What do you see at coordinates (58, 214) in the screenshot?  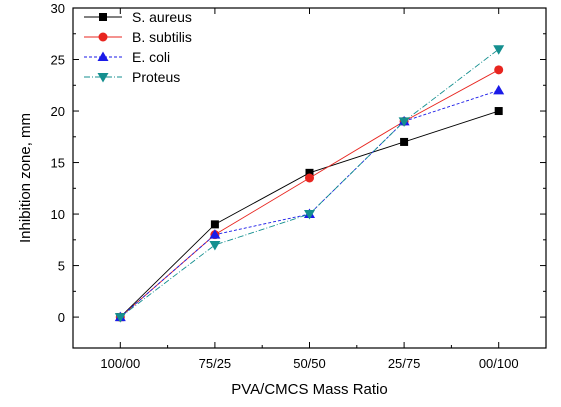 I see `y-tick-label: 10` at bounding box center [58, 214].